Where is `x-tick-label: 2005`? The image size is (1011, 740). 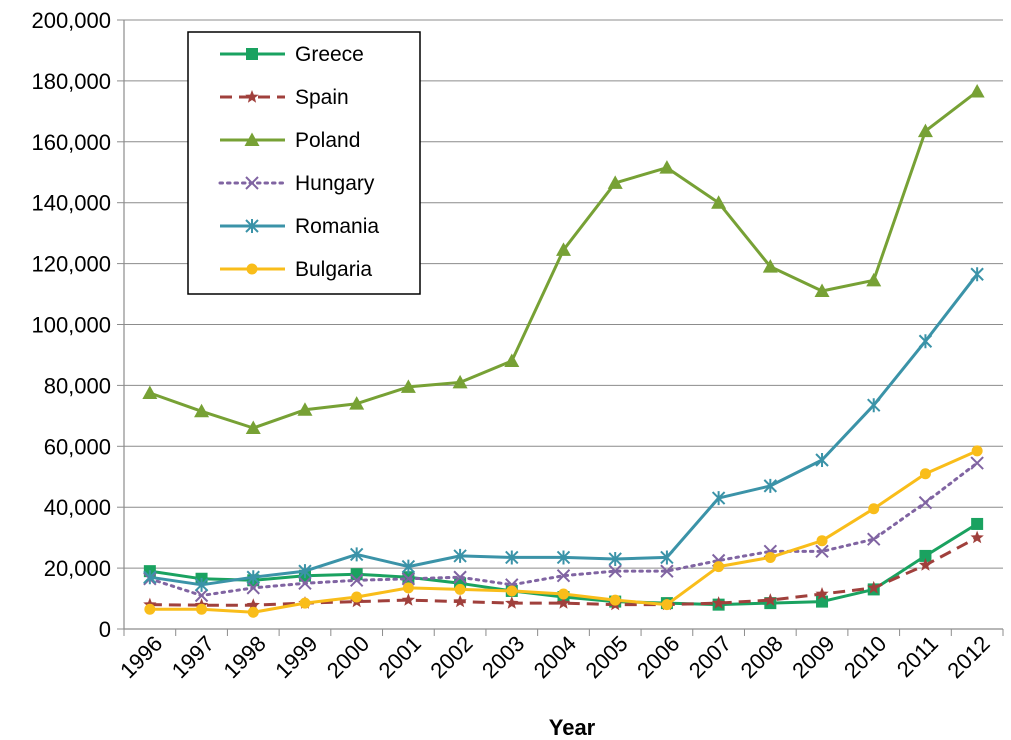 x-tick-label: 2005 is located at coordinates (606, 657).